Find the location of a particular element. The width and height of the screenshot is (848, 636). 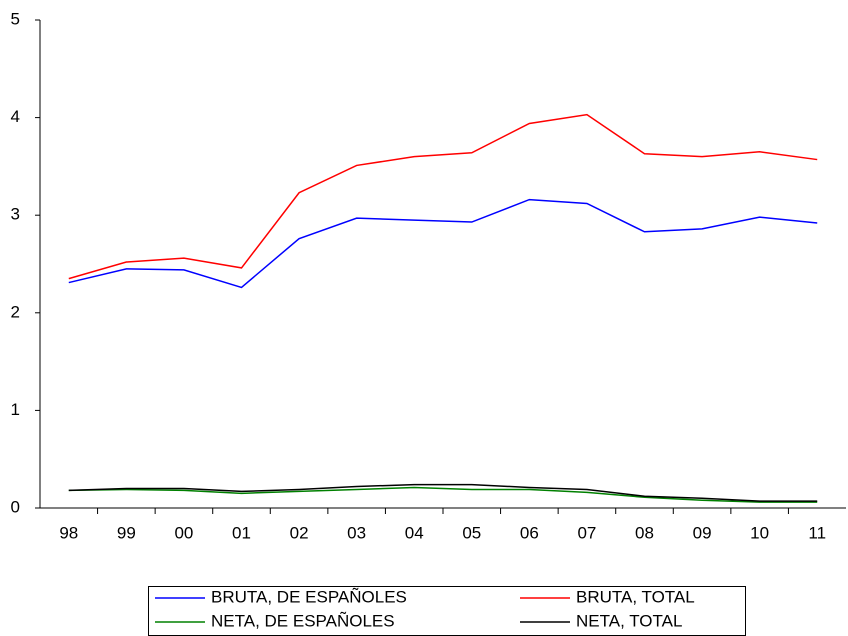

x-tick-label: 99 is located at coordinates (126, 532).